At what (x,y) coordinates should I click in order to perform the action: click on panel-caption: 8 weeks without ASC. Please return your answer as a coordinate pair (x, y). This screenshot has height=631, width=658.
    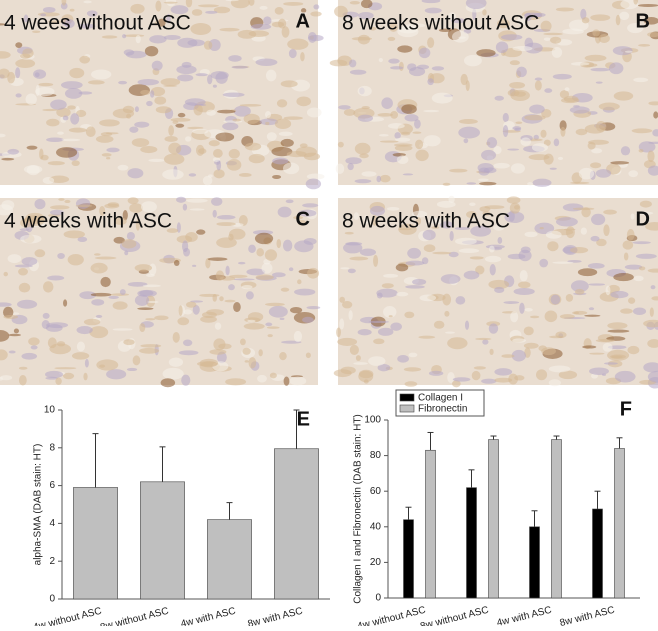
    Looking at the image, I should click on (440, 23).